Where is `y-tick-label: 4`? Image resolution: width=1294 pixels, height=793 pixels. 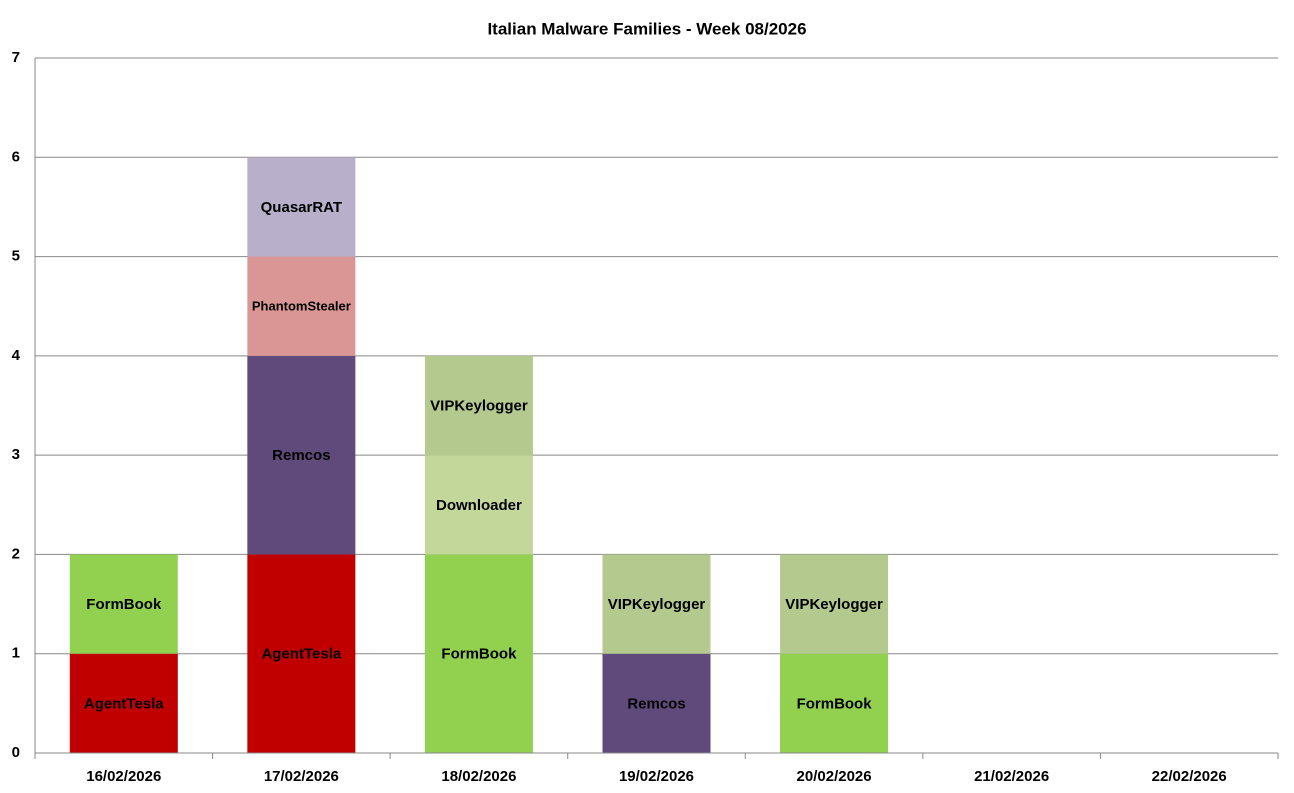 y-tick-label: 4 is located at coordinates (16, 355).